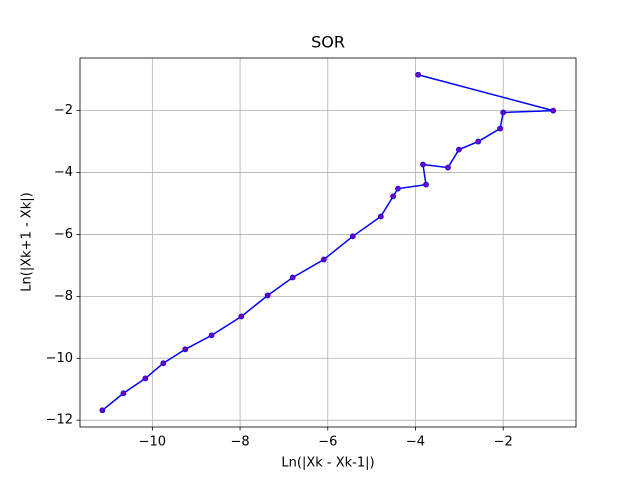 The width and height of the screenshot is (640, 480). Describe the element at coordinates (152, 442) in the screenshot. I see `x-tick-label: −10` at that location.